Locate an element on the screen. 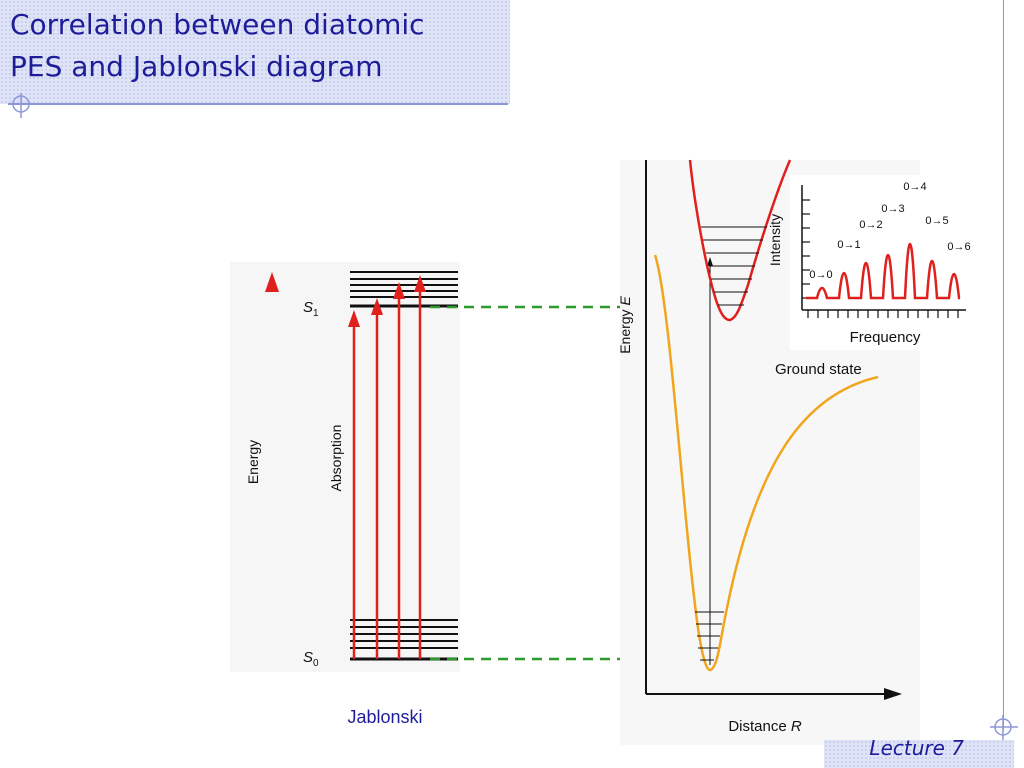 This screenshot has height=768, width=1024. footer-banner is located at coordinates (919, 754).